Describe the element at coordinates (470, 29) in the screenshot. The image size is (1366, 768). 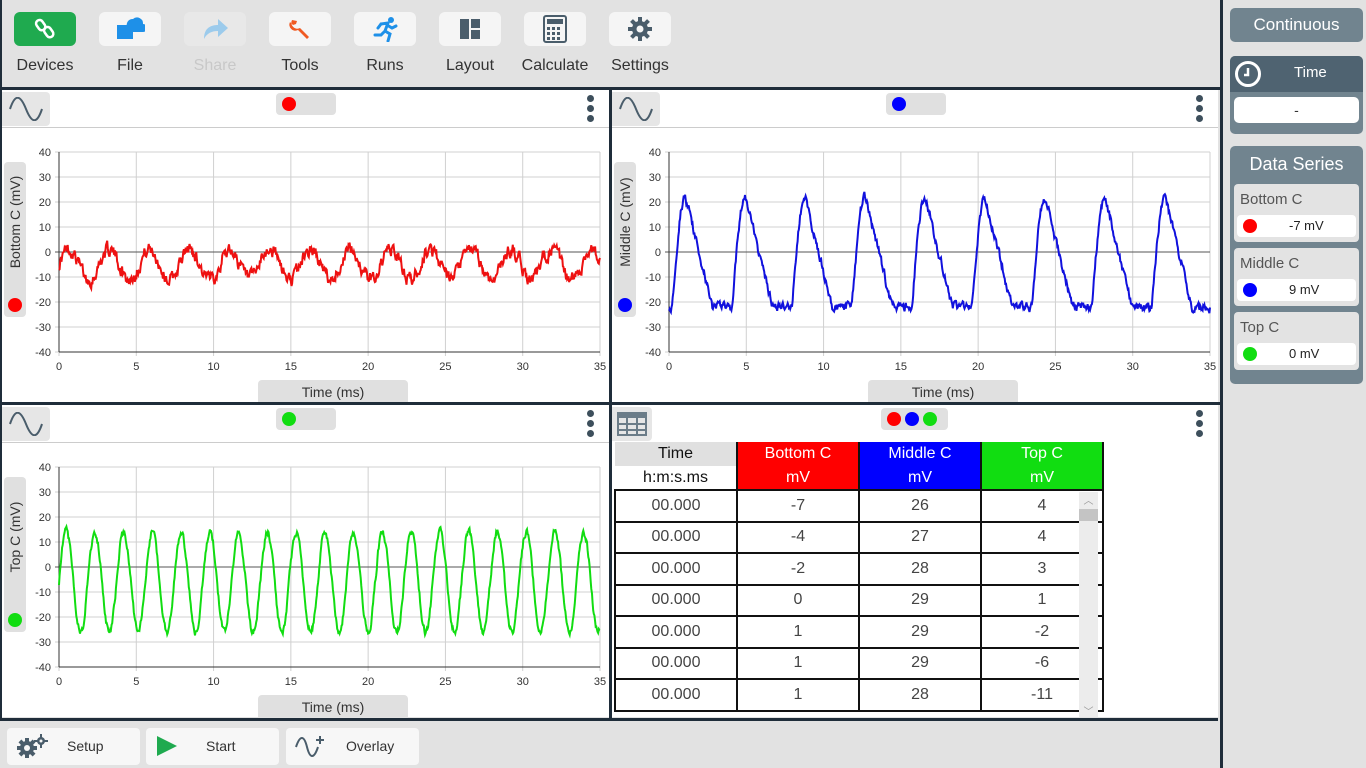
I see `layout-icon` at that location.